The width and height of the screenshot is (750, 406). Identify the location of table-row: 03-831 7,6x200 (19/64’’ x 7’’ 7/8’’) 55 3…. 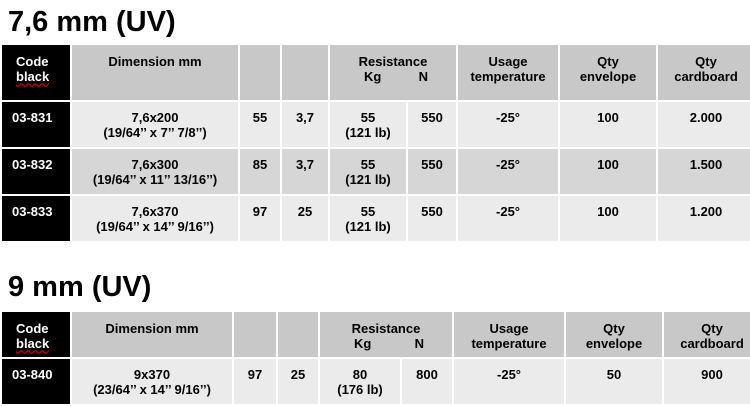
(376, 124).